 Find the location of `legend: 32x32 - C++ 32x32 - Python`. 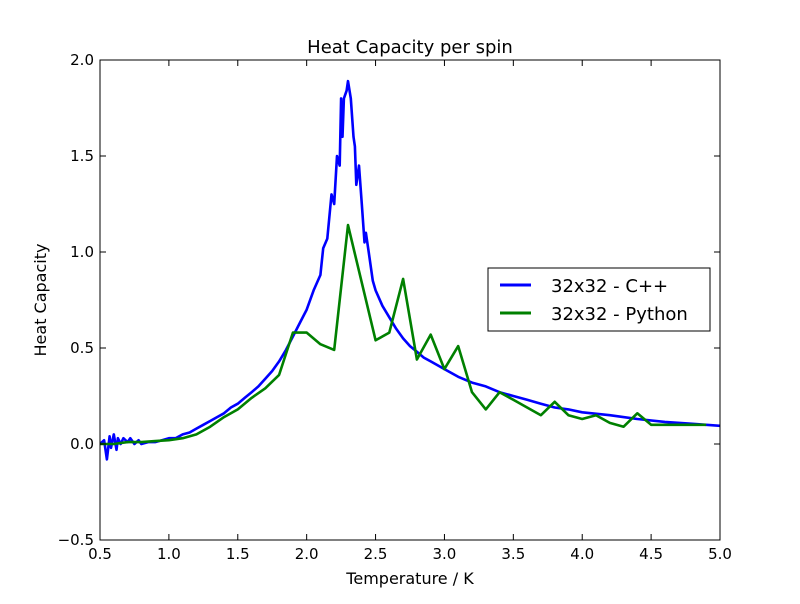

legend: 32x32 - C++ 32x32 - Python is located at coordinates (599, 299).